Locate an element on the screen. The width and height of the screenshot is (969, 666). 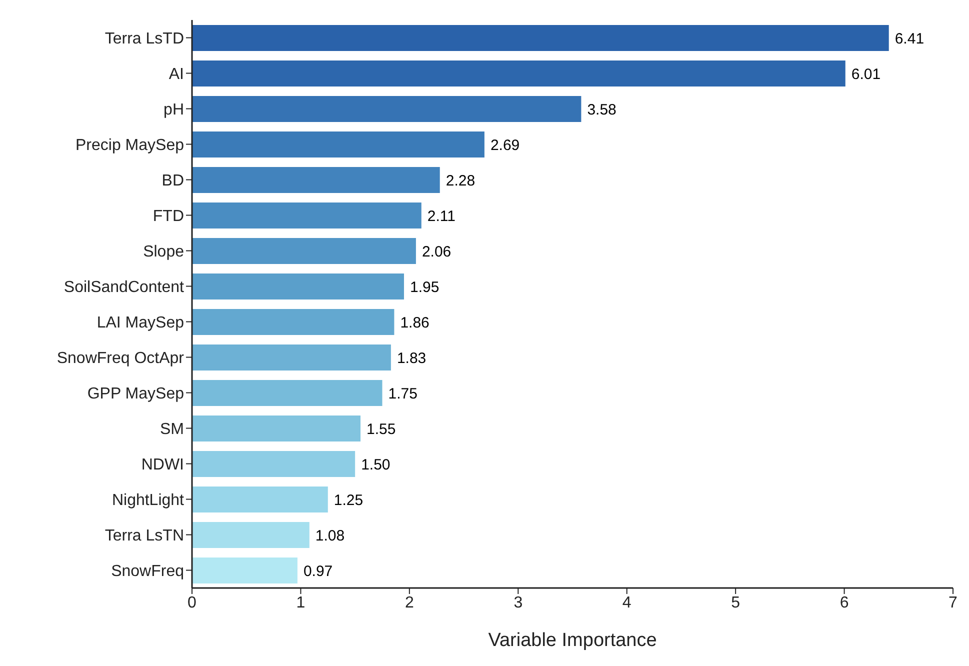
x-tick-label: 2 is located at coordinates (409, 603).